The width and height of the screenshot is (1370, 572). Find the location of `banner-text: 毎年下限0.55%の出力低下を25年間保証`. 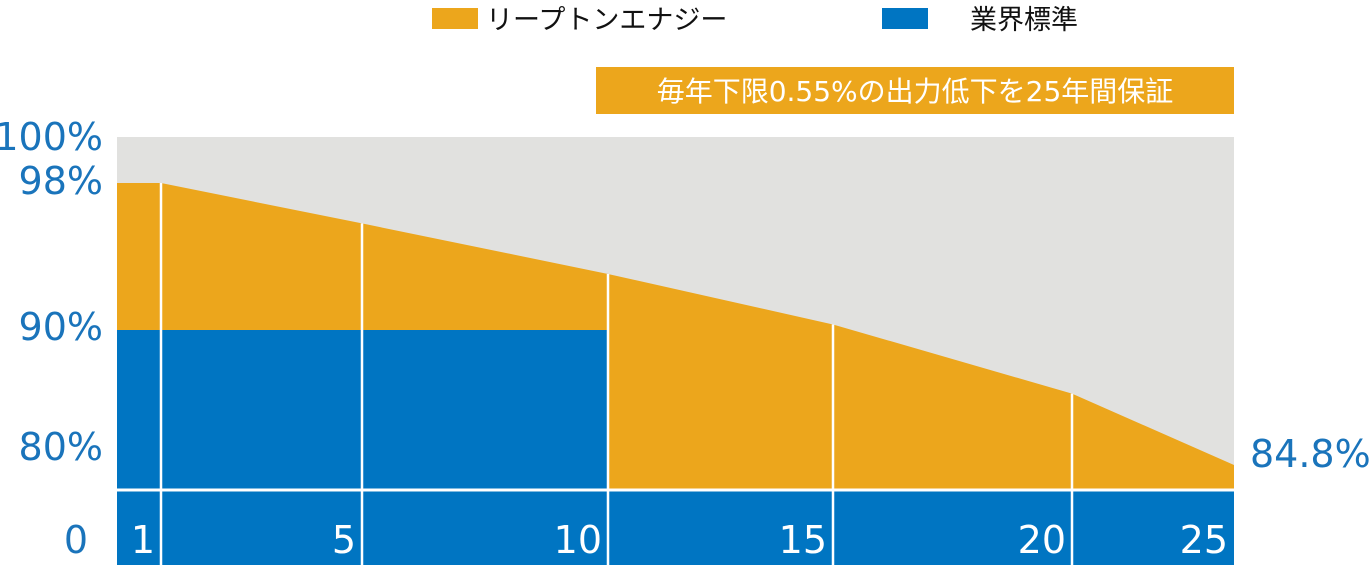

banner-text: 毎年下限0.55%の出力低下を25年間保証 is located at coordinates (915, 91).